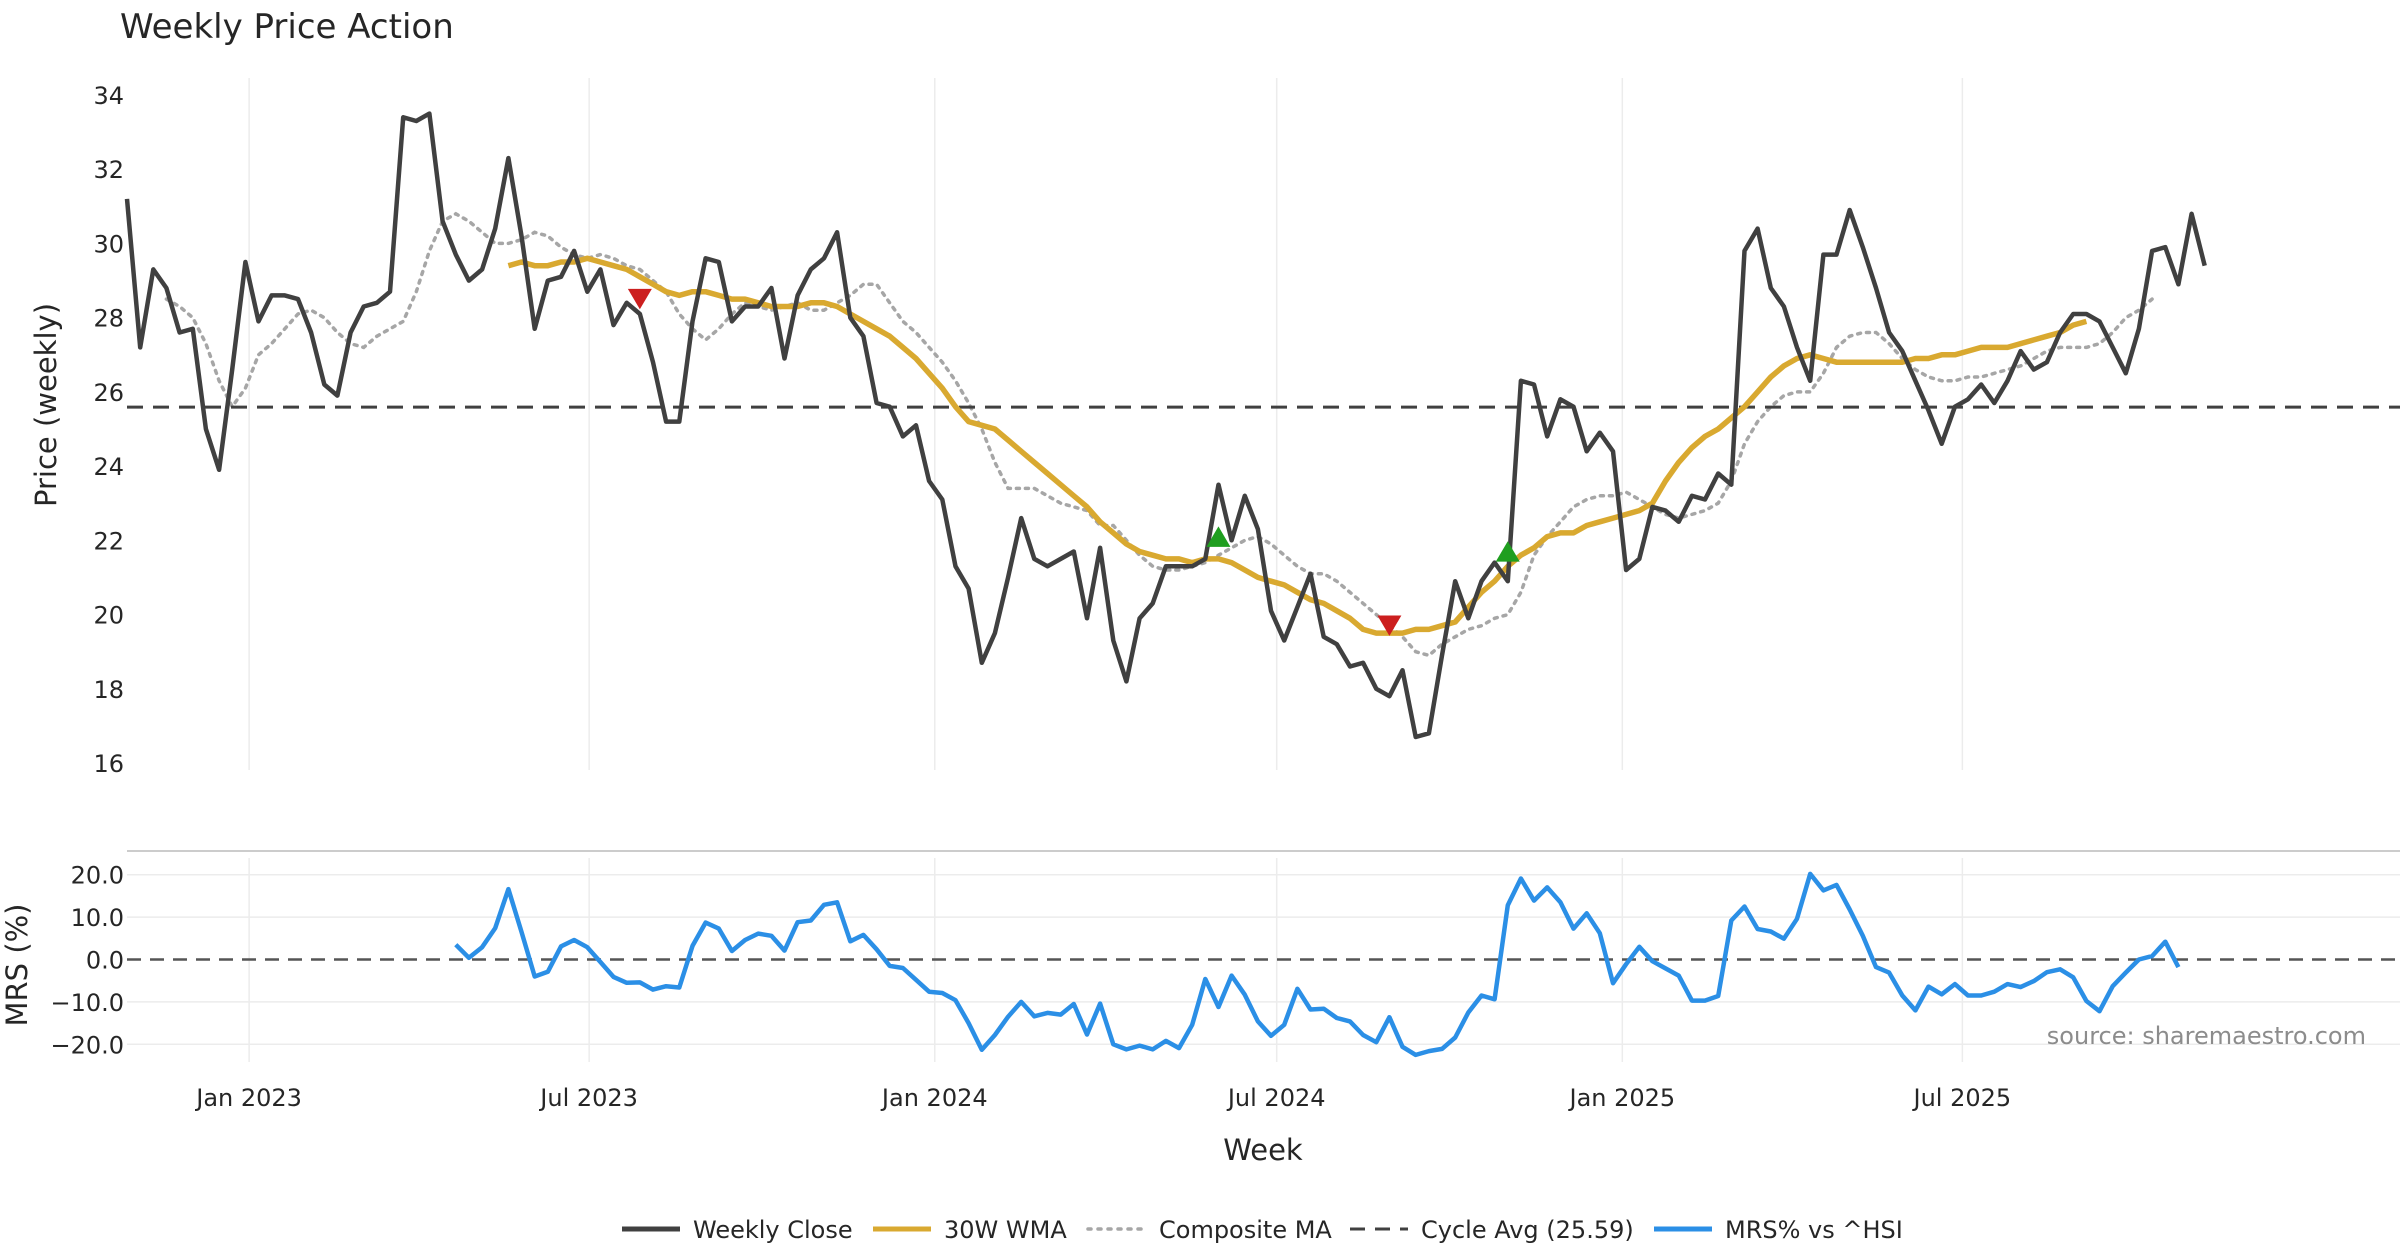 This screenshot has width=2400, height=1260. I want to click on mrs-y-tick-label: 20.0, so click(97, 876).